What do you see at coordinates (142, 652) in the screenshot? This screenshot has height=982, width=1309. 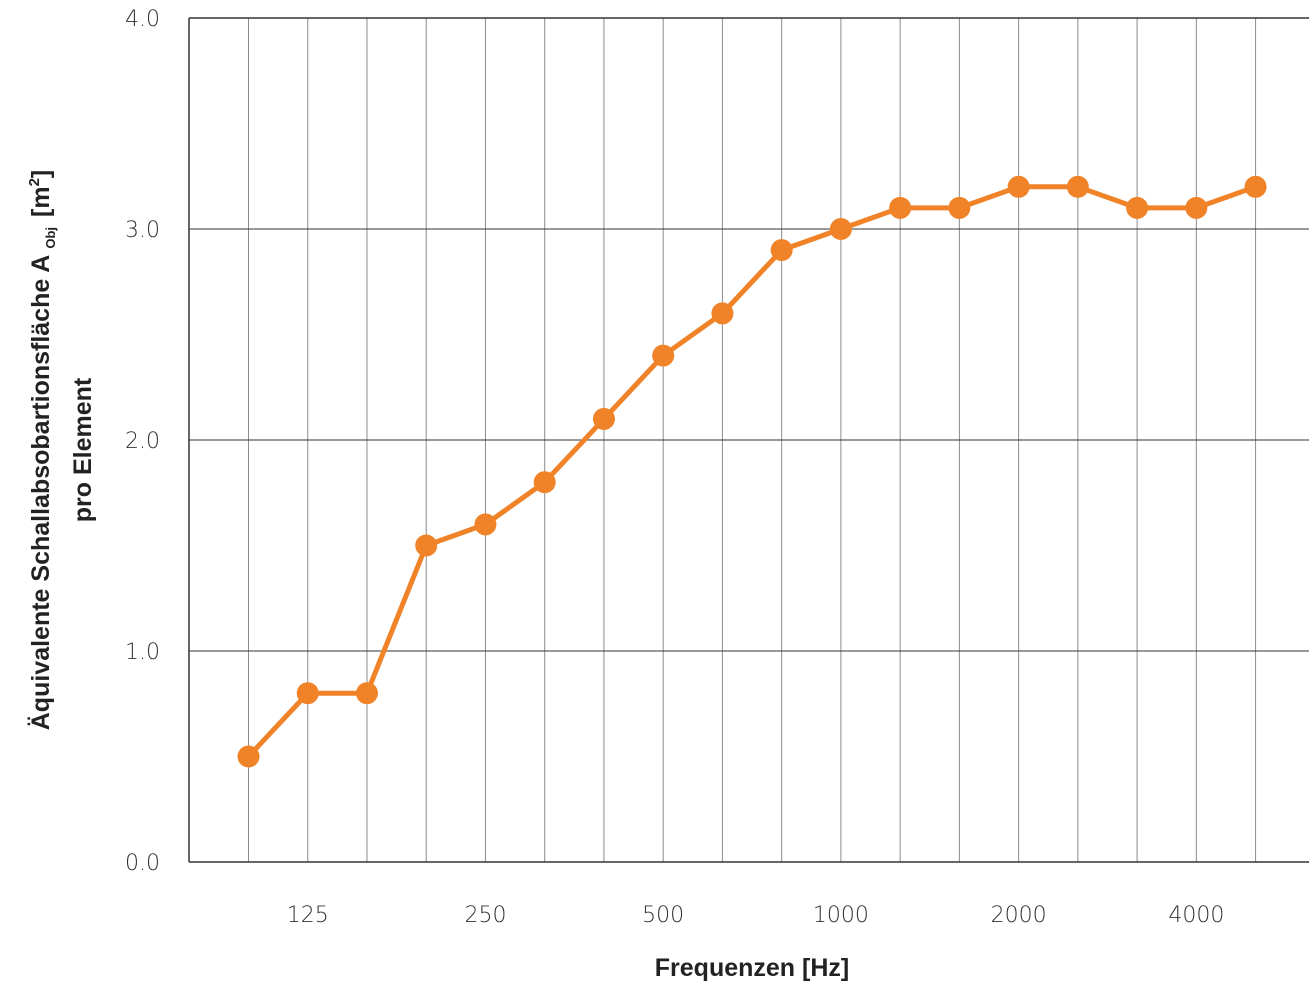 I see `y-tick-label: 1.0` at bounding box center [142, 652].